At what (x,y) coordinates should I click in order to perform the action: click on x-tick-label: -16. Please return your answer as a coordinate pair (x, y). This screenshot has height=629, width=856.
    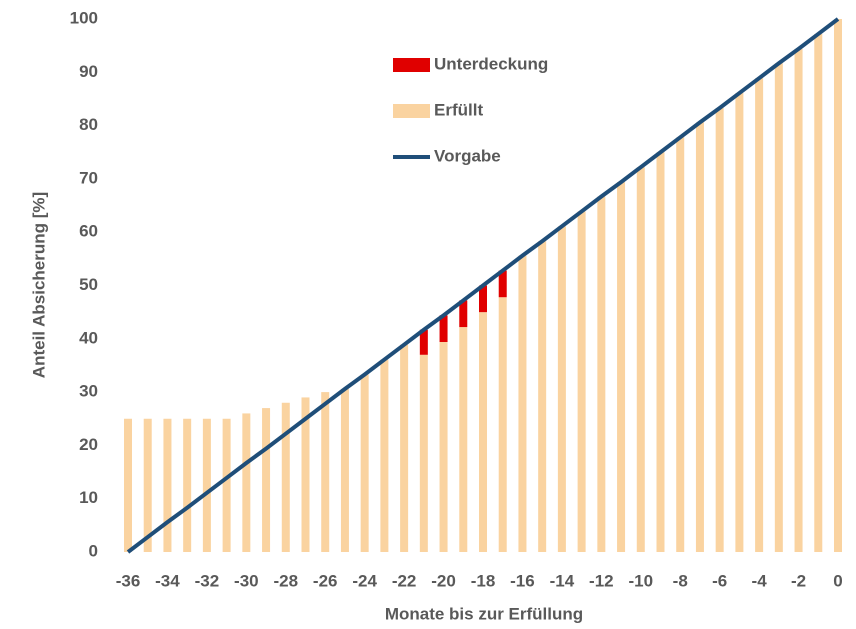
    Looking at the image, I should click on (522, 580).